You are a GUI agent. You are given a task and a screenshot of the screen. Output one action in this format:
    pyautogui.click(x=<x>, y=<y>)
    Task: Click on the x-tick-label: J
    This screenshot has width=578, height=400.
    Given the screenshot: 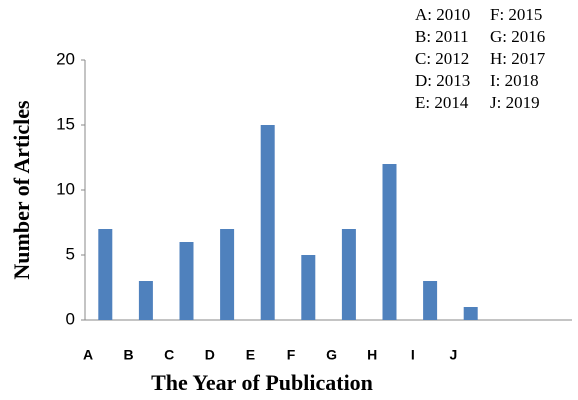 What is the action you would take?
    pyautogui.click(x=454, y=355)
    